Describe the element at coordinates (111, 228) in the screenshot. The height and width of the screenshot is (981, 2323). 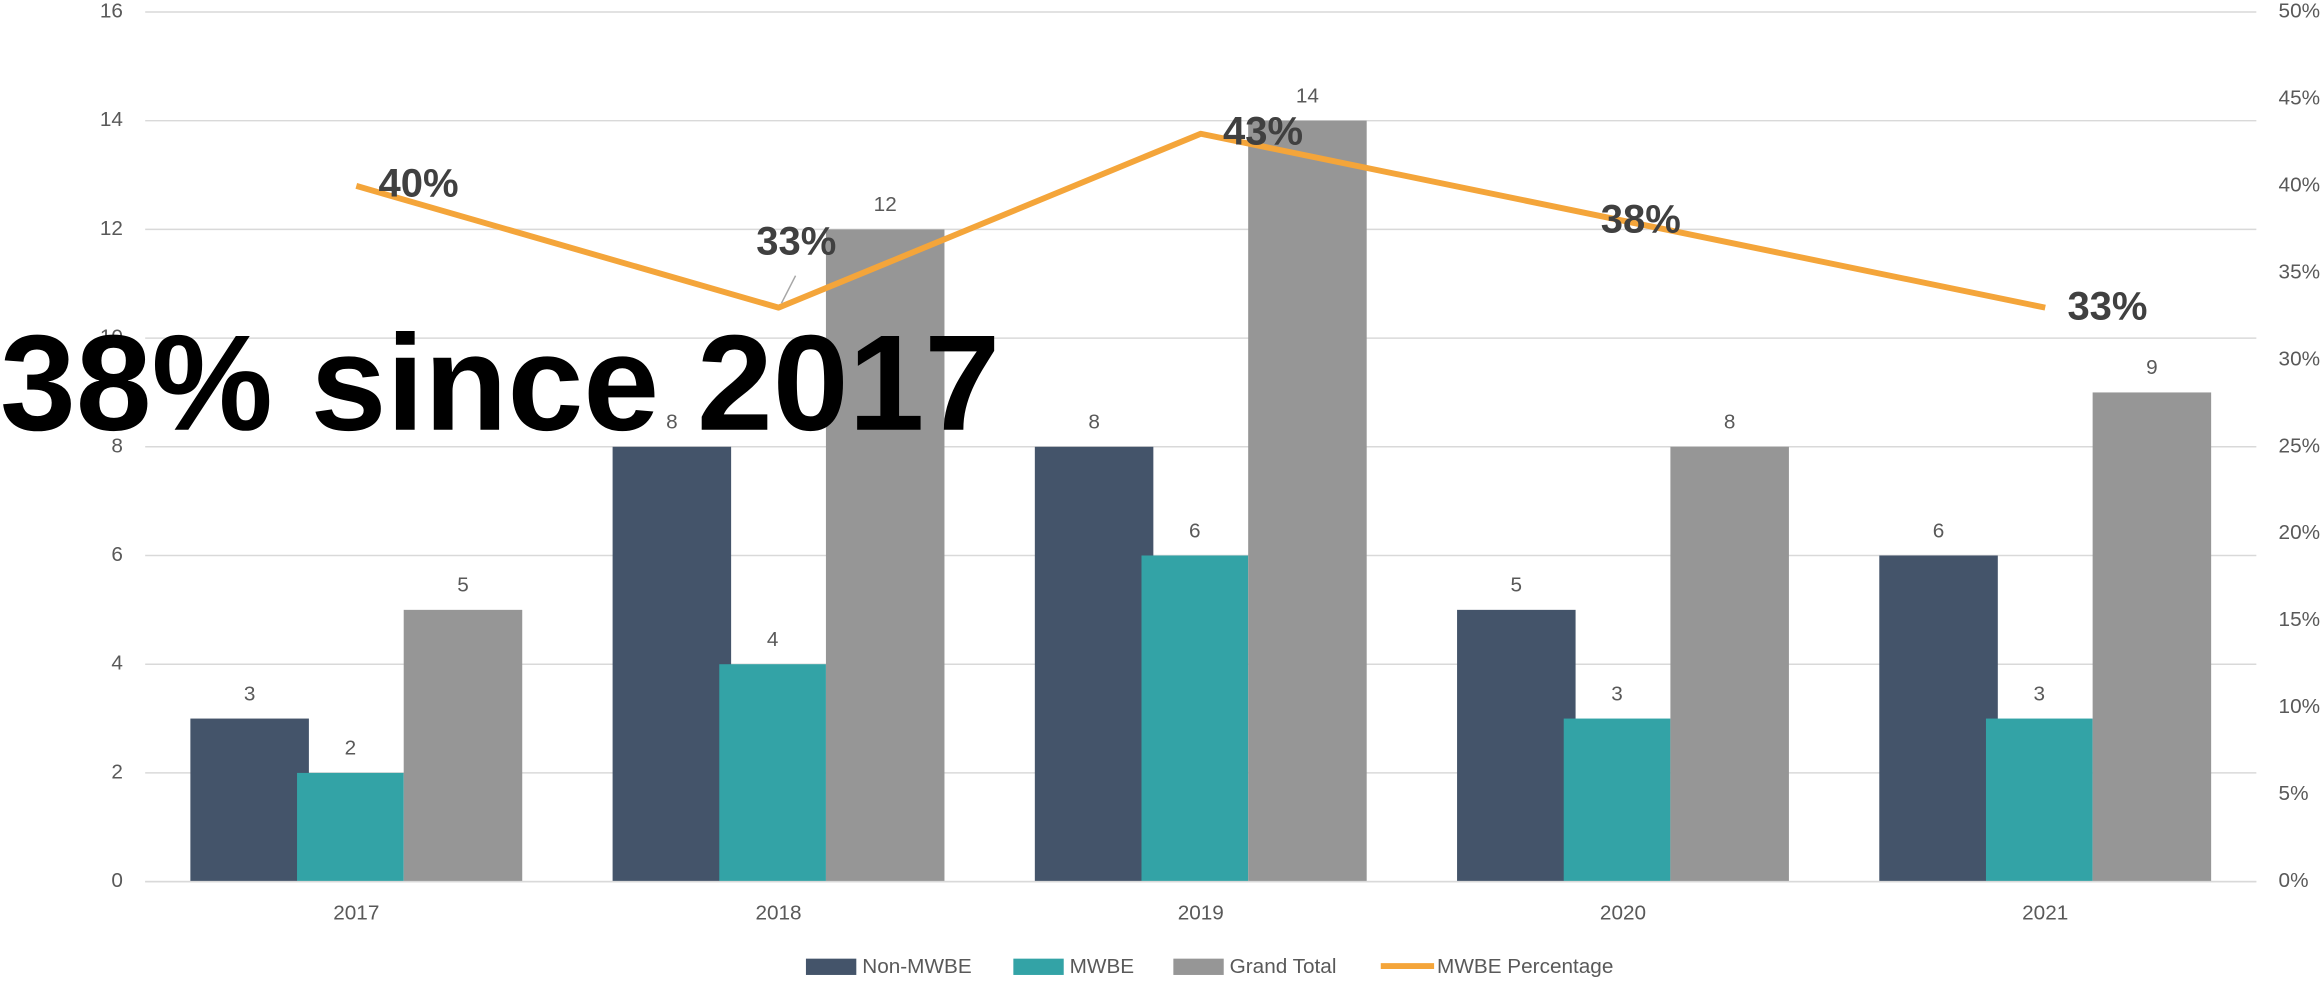
I see `y-tick-label: 12` at that location.